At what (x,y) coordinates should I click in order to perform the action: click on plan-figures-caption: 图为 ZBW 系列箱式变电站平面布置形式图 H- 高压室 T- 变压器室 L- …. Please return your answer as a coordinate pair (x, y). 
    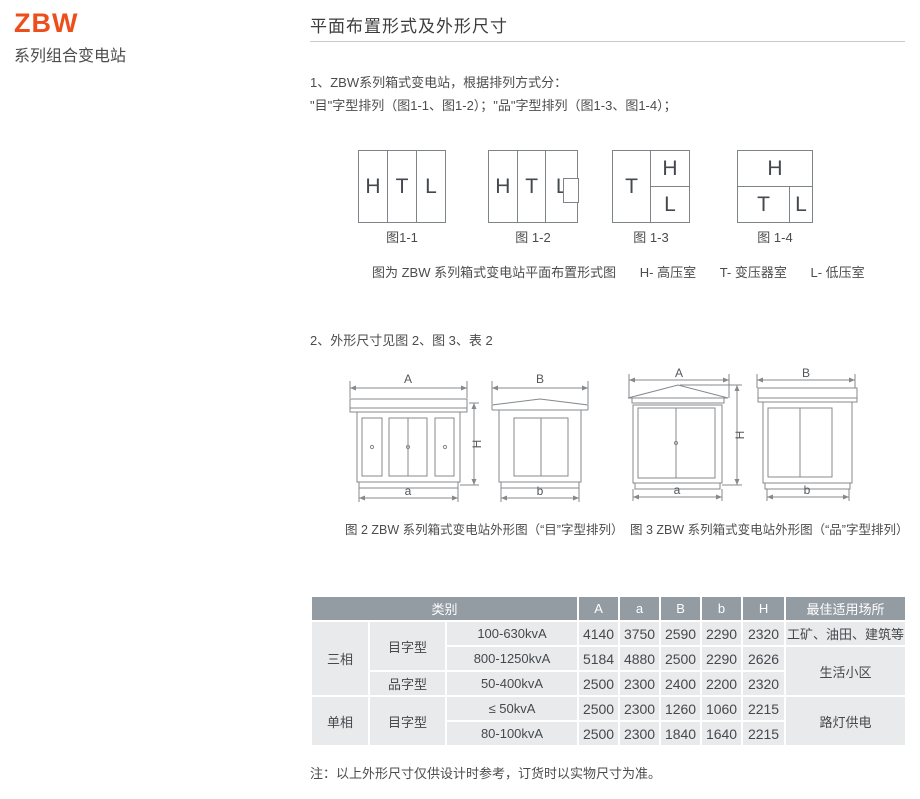
    Looking at the image, I should click on (618, 271).